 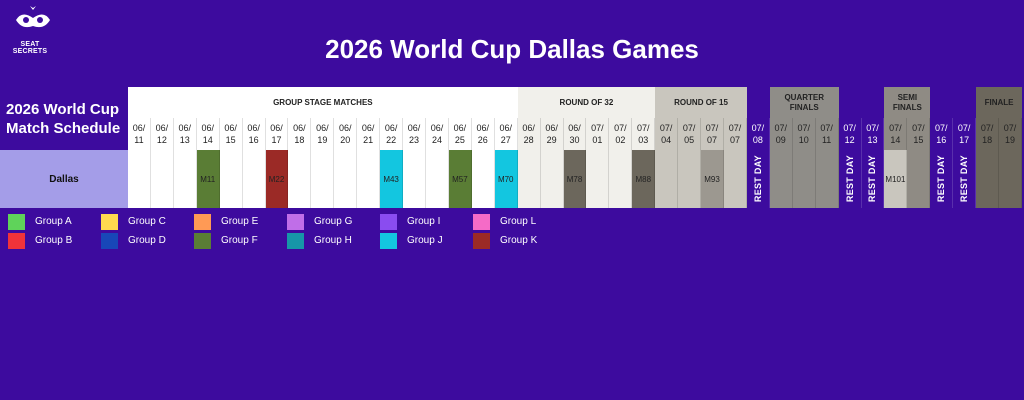 What do you see at coordinates (333, 240) in the screenshot?
I see `legend-label: Group H` at bounding box center [333, 240].